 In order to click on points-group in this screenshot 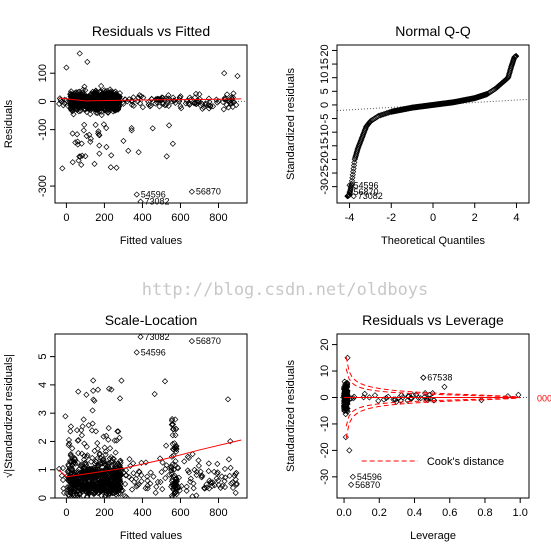, I will do `click(431, 421)`.